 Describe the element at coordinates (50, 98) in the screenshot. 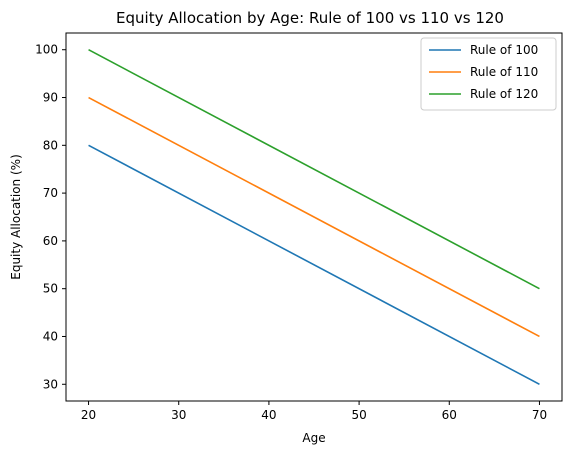

I see `y-tick-label: 90` at that location.